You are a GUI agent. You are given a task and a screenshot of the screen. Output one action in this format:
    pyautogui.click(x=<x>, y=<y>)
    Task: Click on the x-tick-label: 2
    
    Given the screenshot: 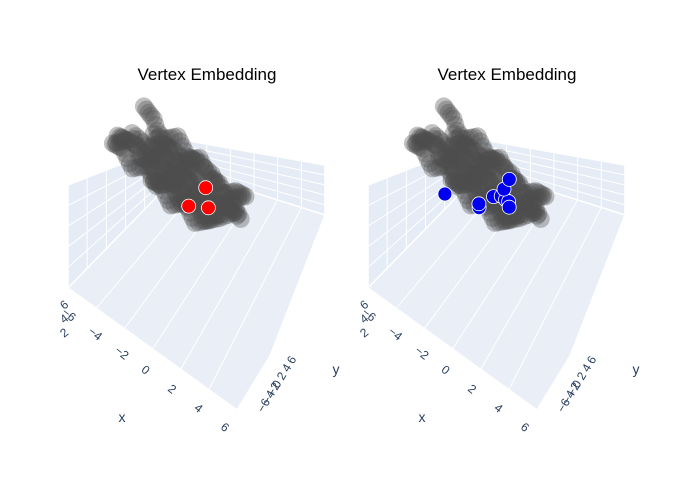 What is the action you would take?
    pyautogui.click(x=472, y=388)
    